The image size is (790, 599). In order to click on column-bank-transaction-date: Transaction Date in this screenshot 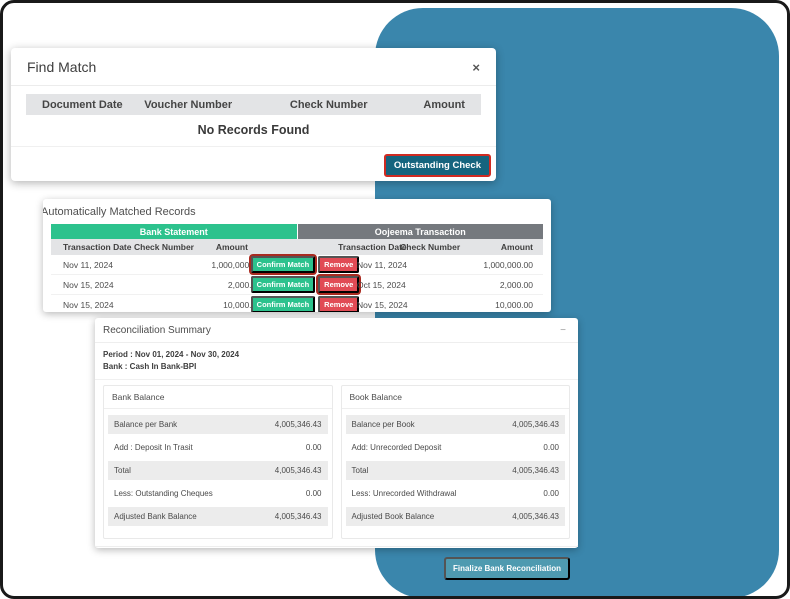, I will do `click(97, 247)`.